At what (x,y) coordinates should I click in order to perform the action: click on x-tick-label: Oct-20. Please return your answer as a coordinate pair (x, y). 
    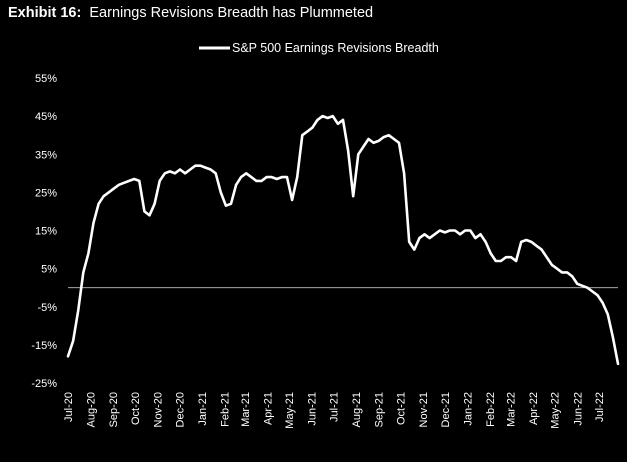
    Looking at the image, I should click on (136, 408).